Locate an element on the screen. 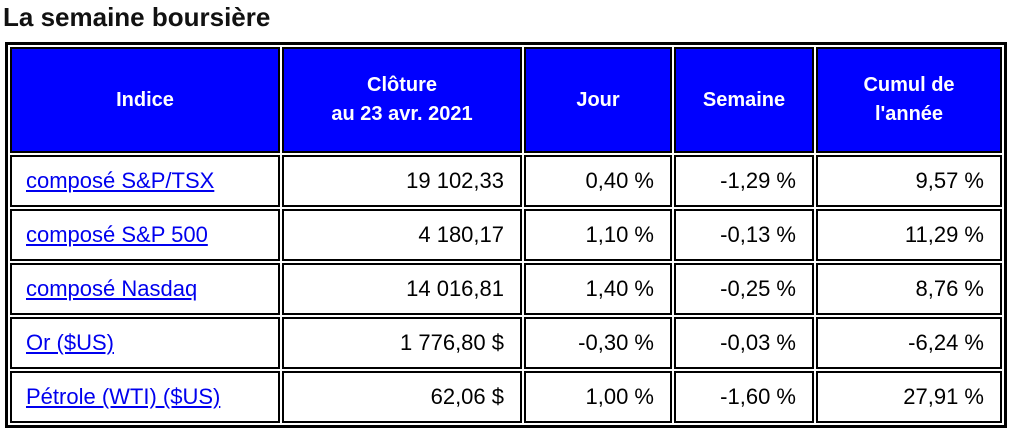  cell-semaine: -1,29 % is located at coordinates (744, 181).